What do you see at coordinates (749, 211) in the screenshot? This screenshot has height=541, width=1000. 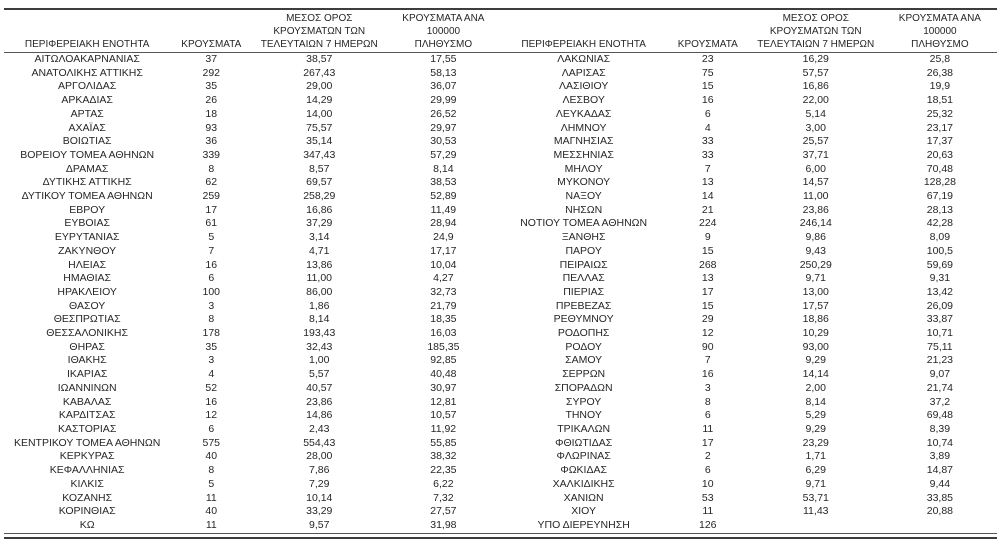 I see `table-row: ΝΗΣΩΝ 21 23,86 28,13` at bounding box center [749, 211].